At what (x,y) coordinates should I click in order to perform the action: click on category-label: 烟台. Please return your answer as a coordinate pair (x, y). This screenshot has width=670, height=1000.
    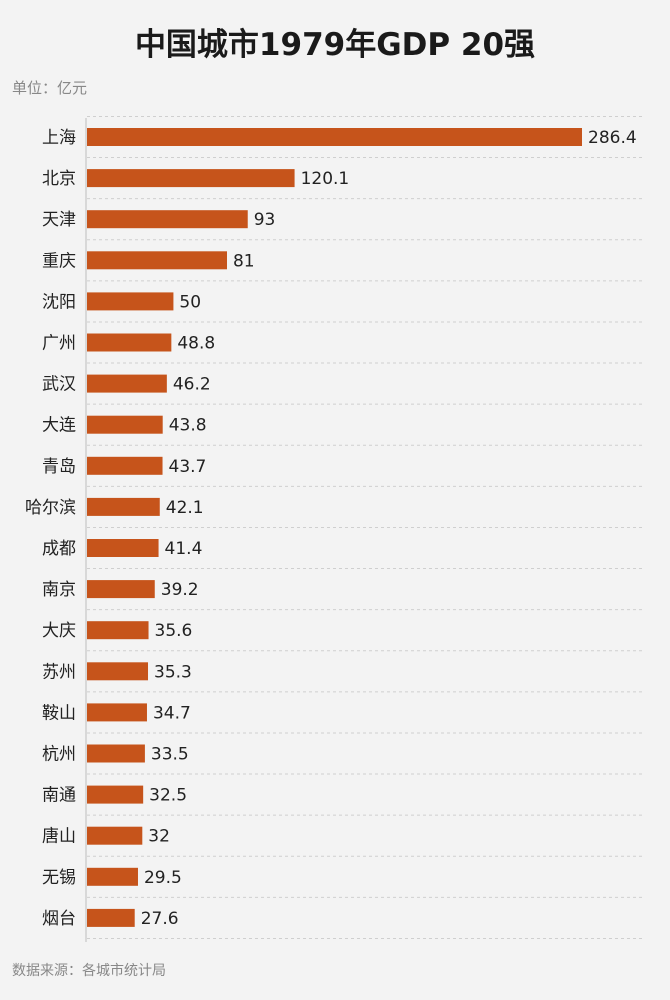
    Looking at the image, I should click on (59, 919).